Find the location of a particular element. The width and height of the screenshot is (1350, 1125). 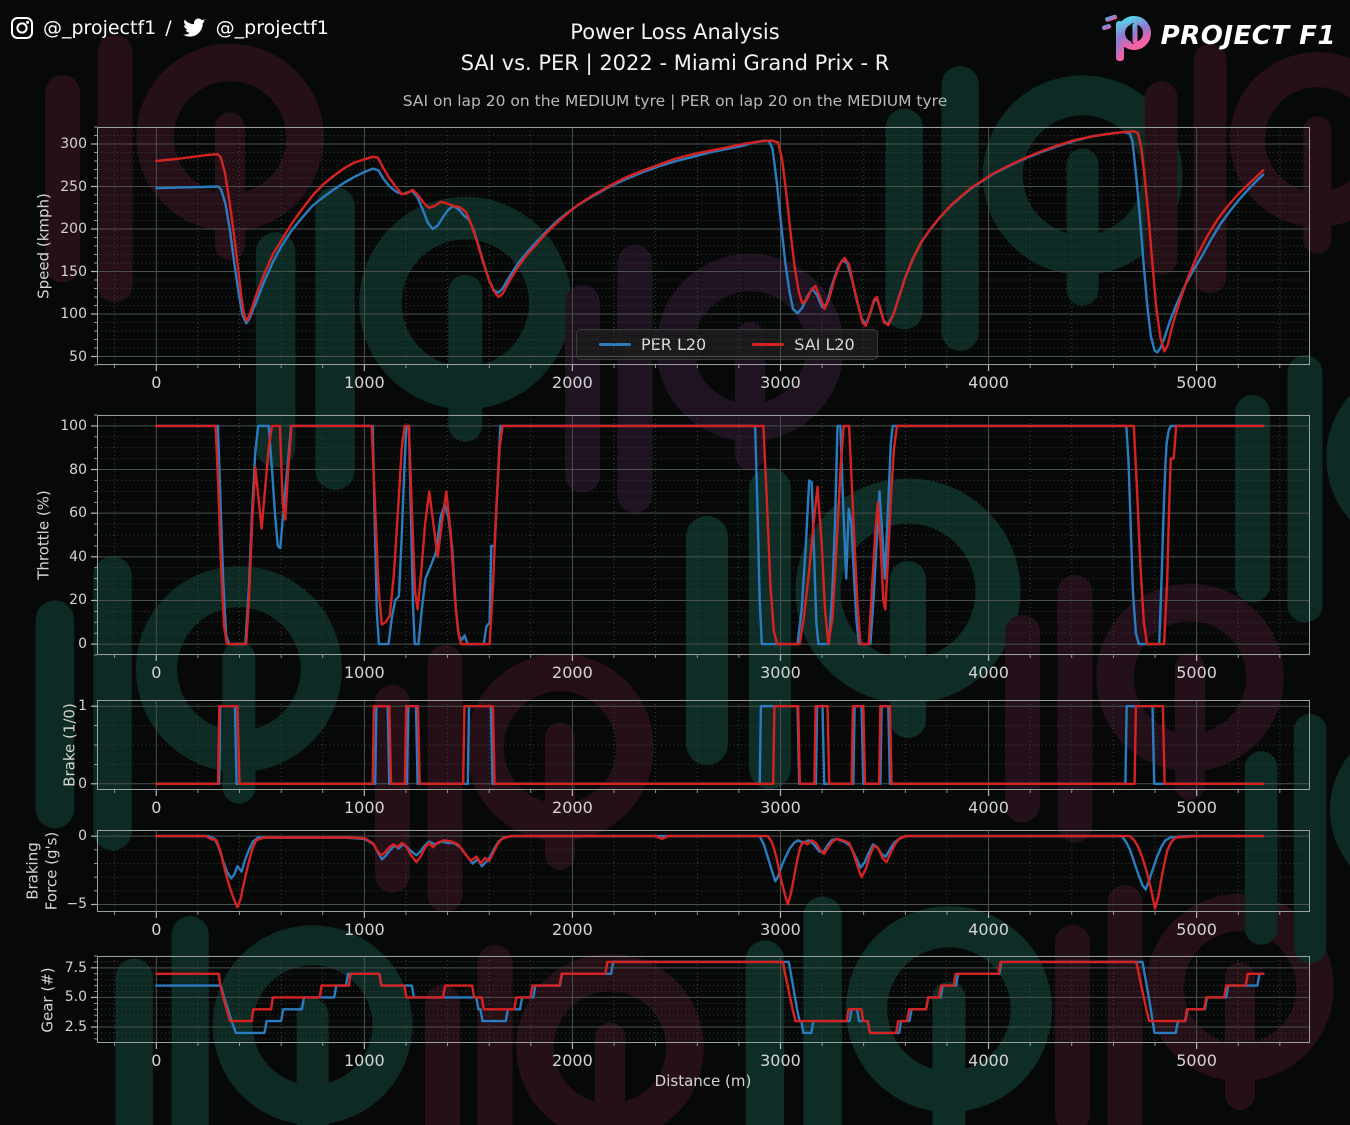

legend: PER L20 SAI L20 is located at coordinates (727, 344).